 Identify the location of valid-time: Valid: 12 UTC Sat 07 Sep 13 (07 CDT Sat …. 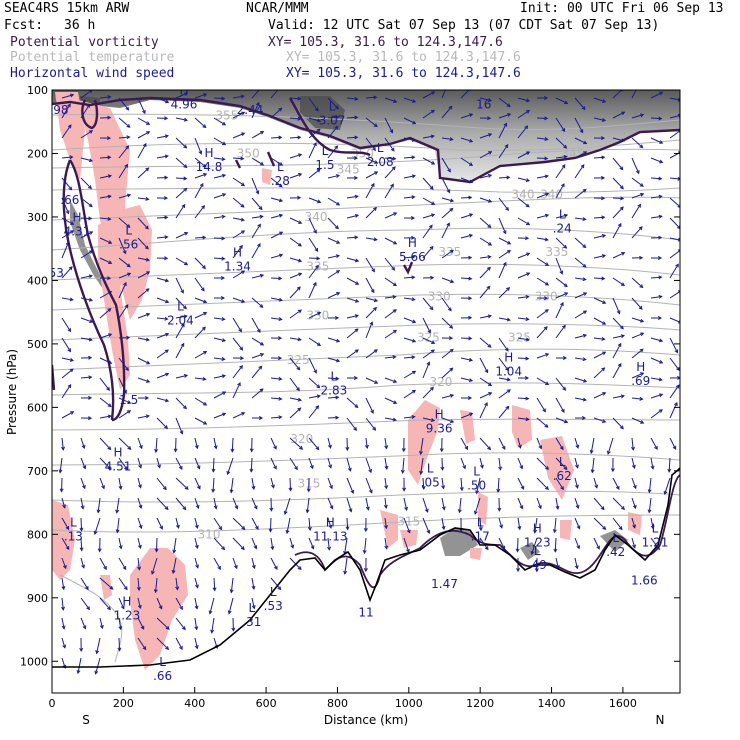
(464, 25).